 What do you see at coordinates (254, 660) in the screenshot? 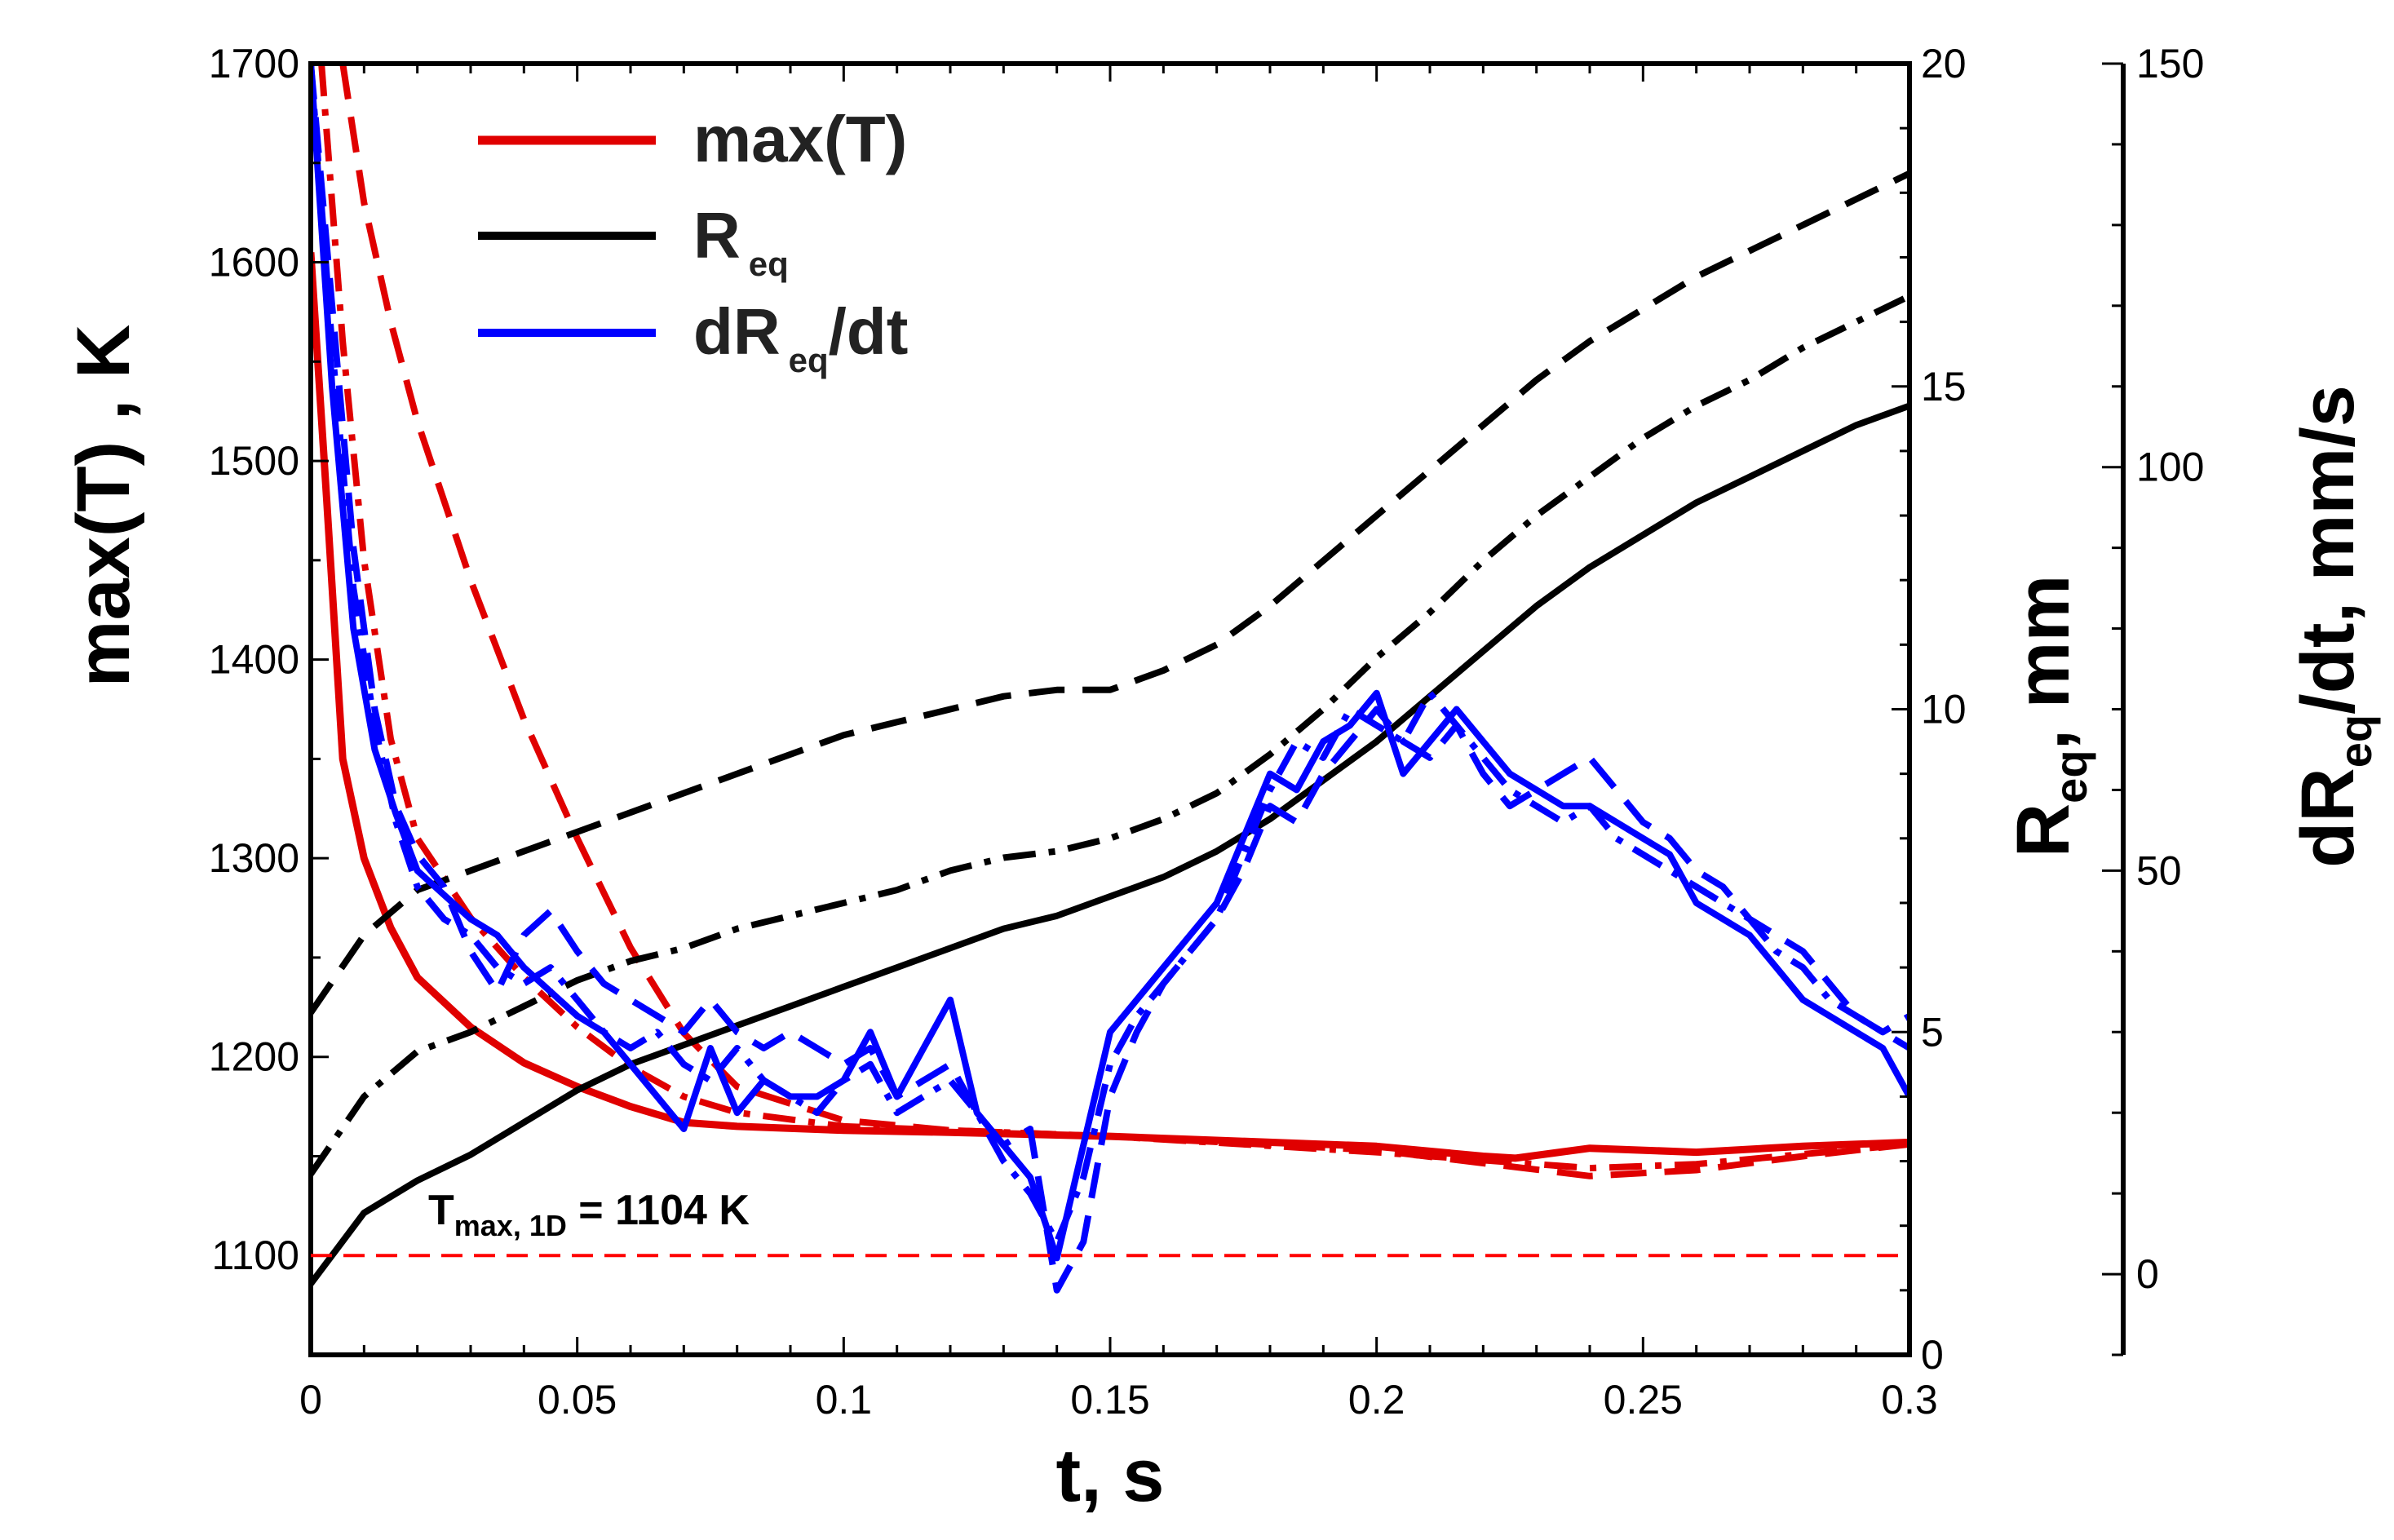
I see `y-left-tick-label: 1400` at bounding box center [254, 660].